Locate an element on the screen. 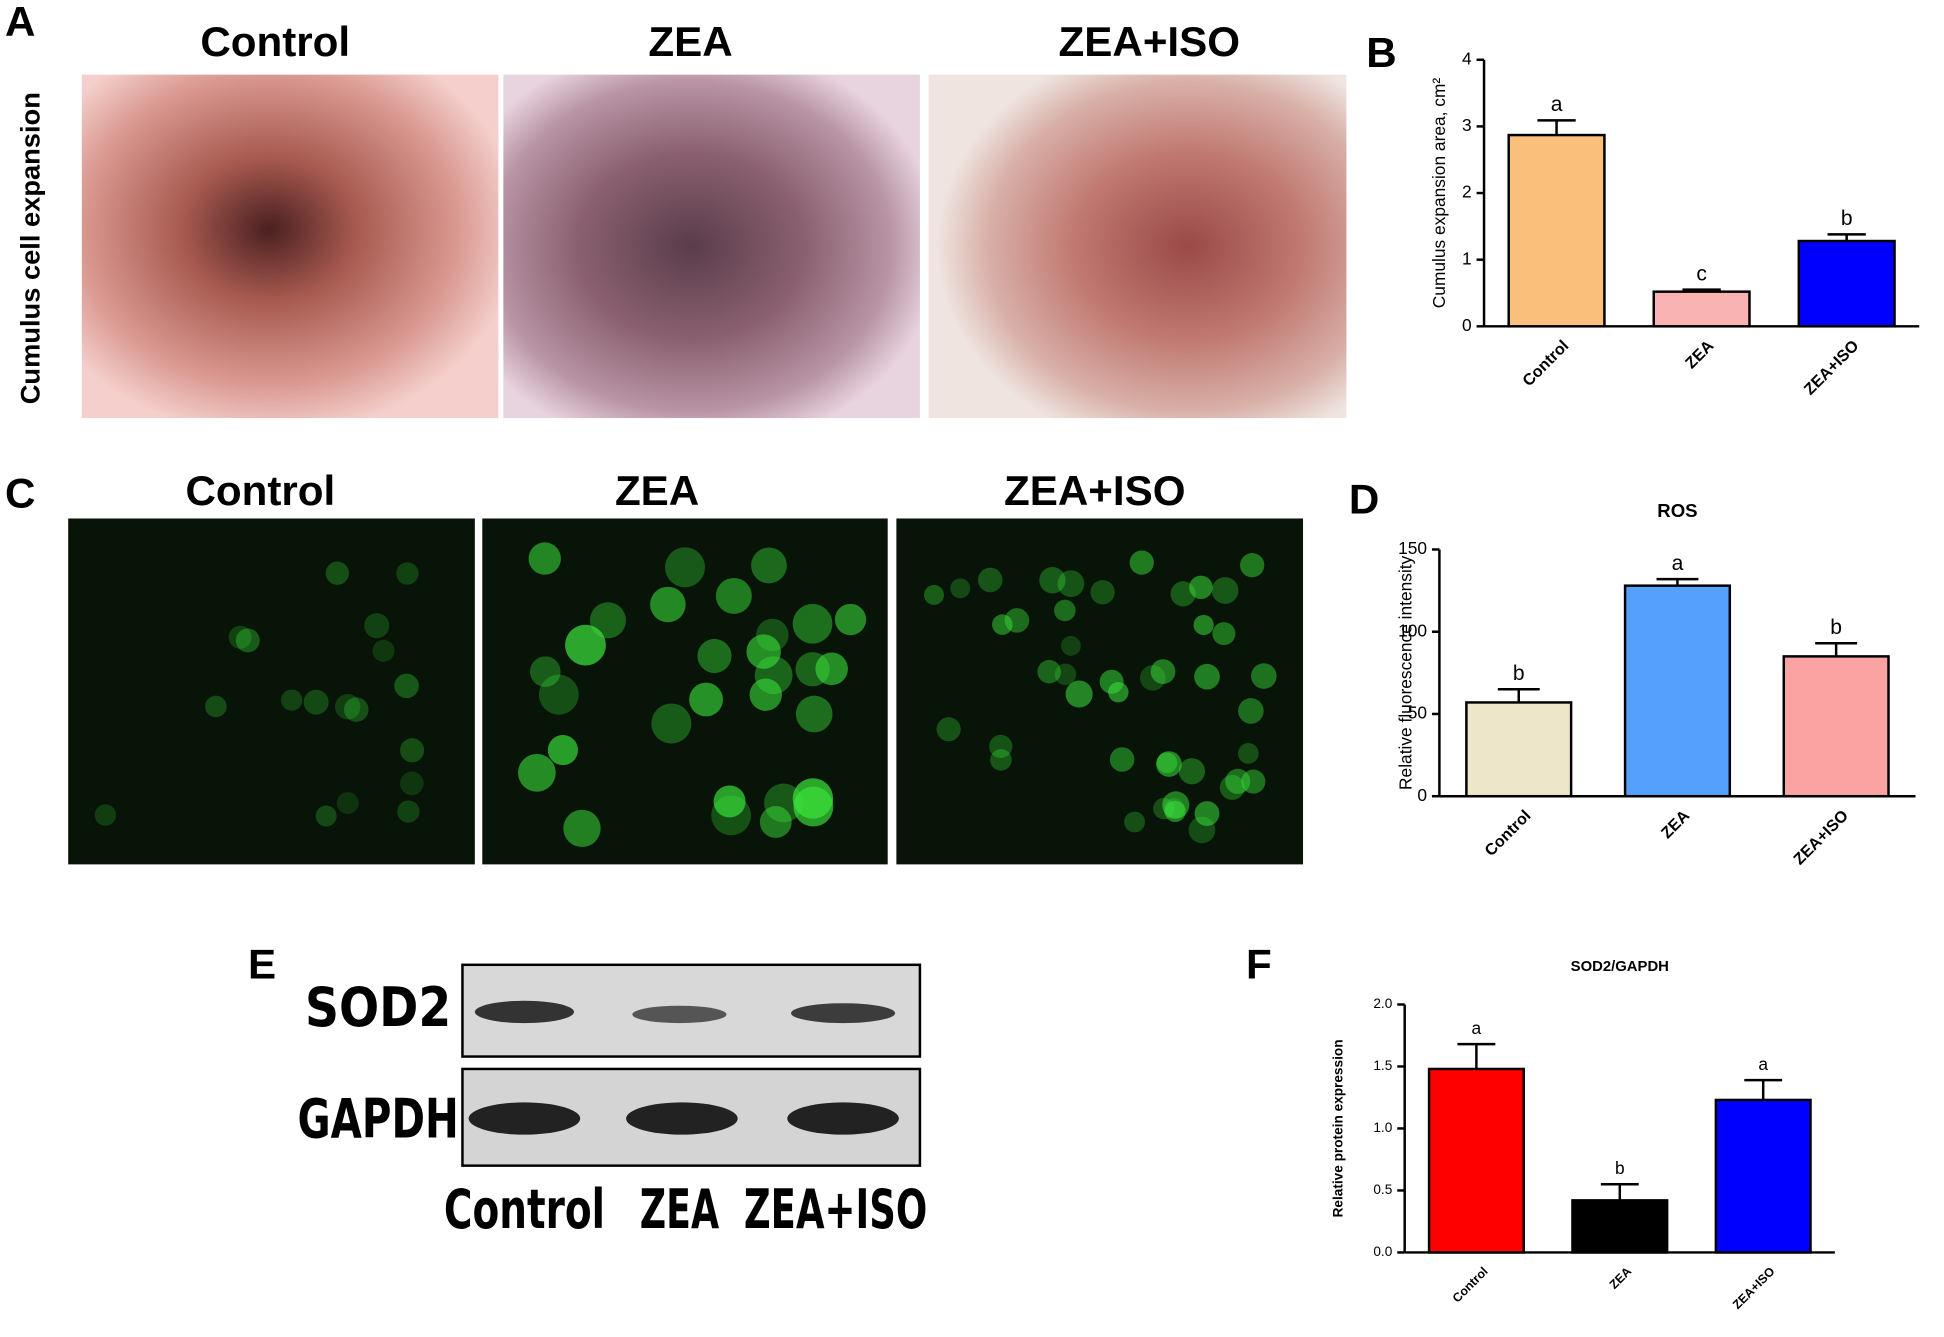  y-axis-label: Cumulus expansion area, cm² is located at coordinates (1439, 193).